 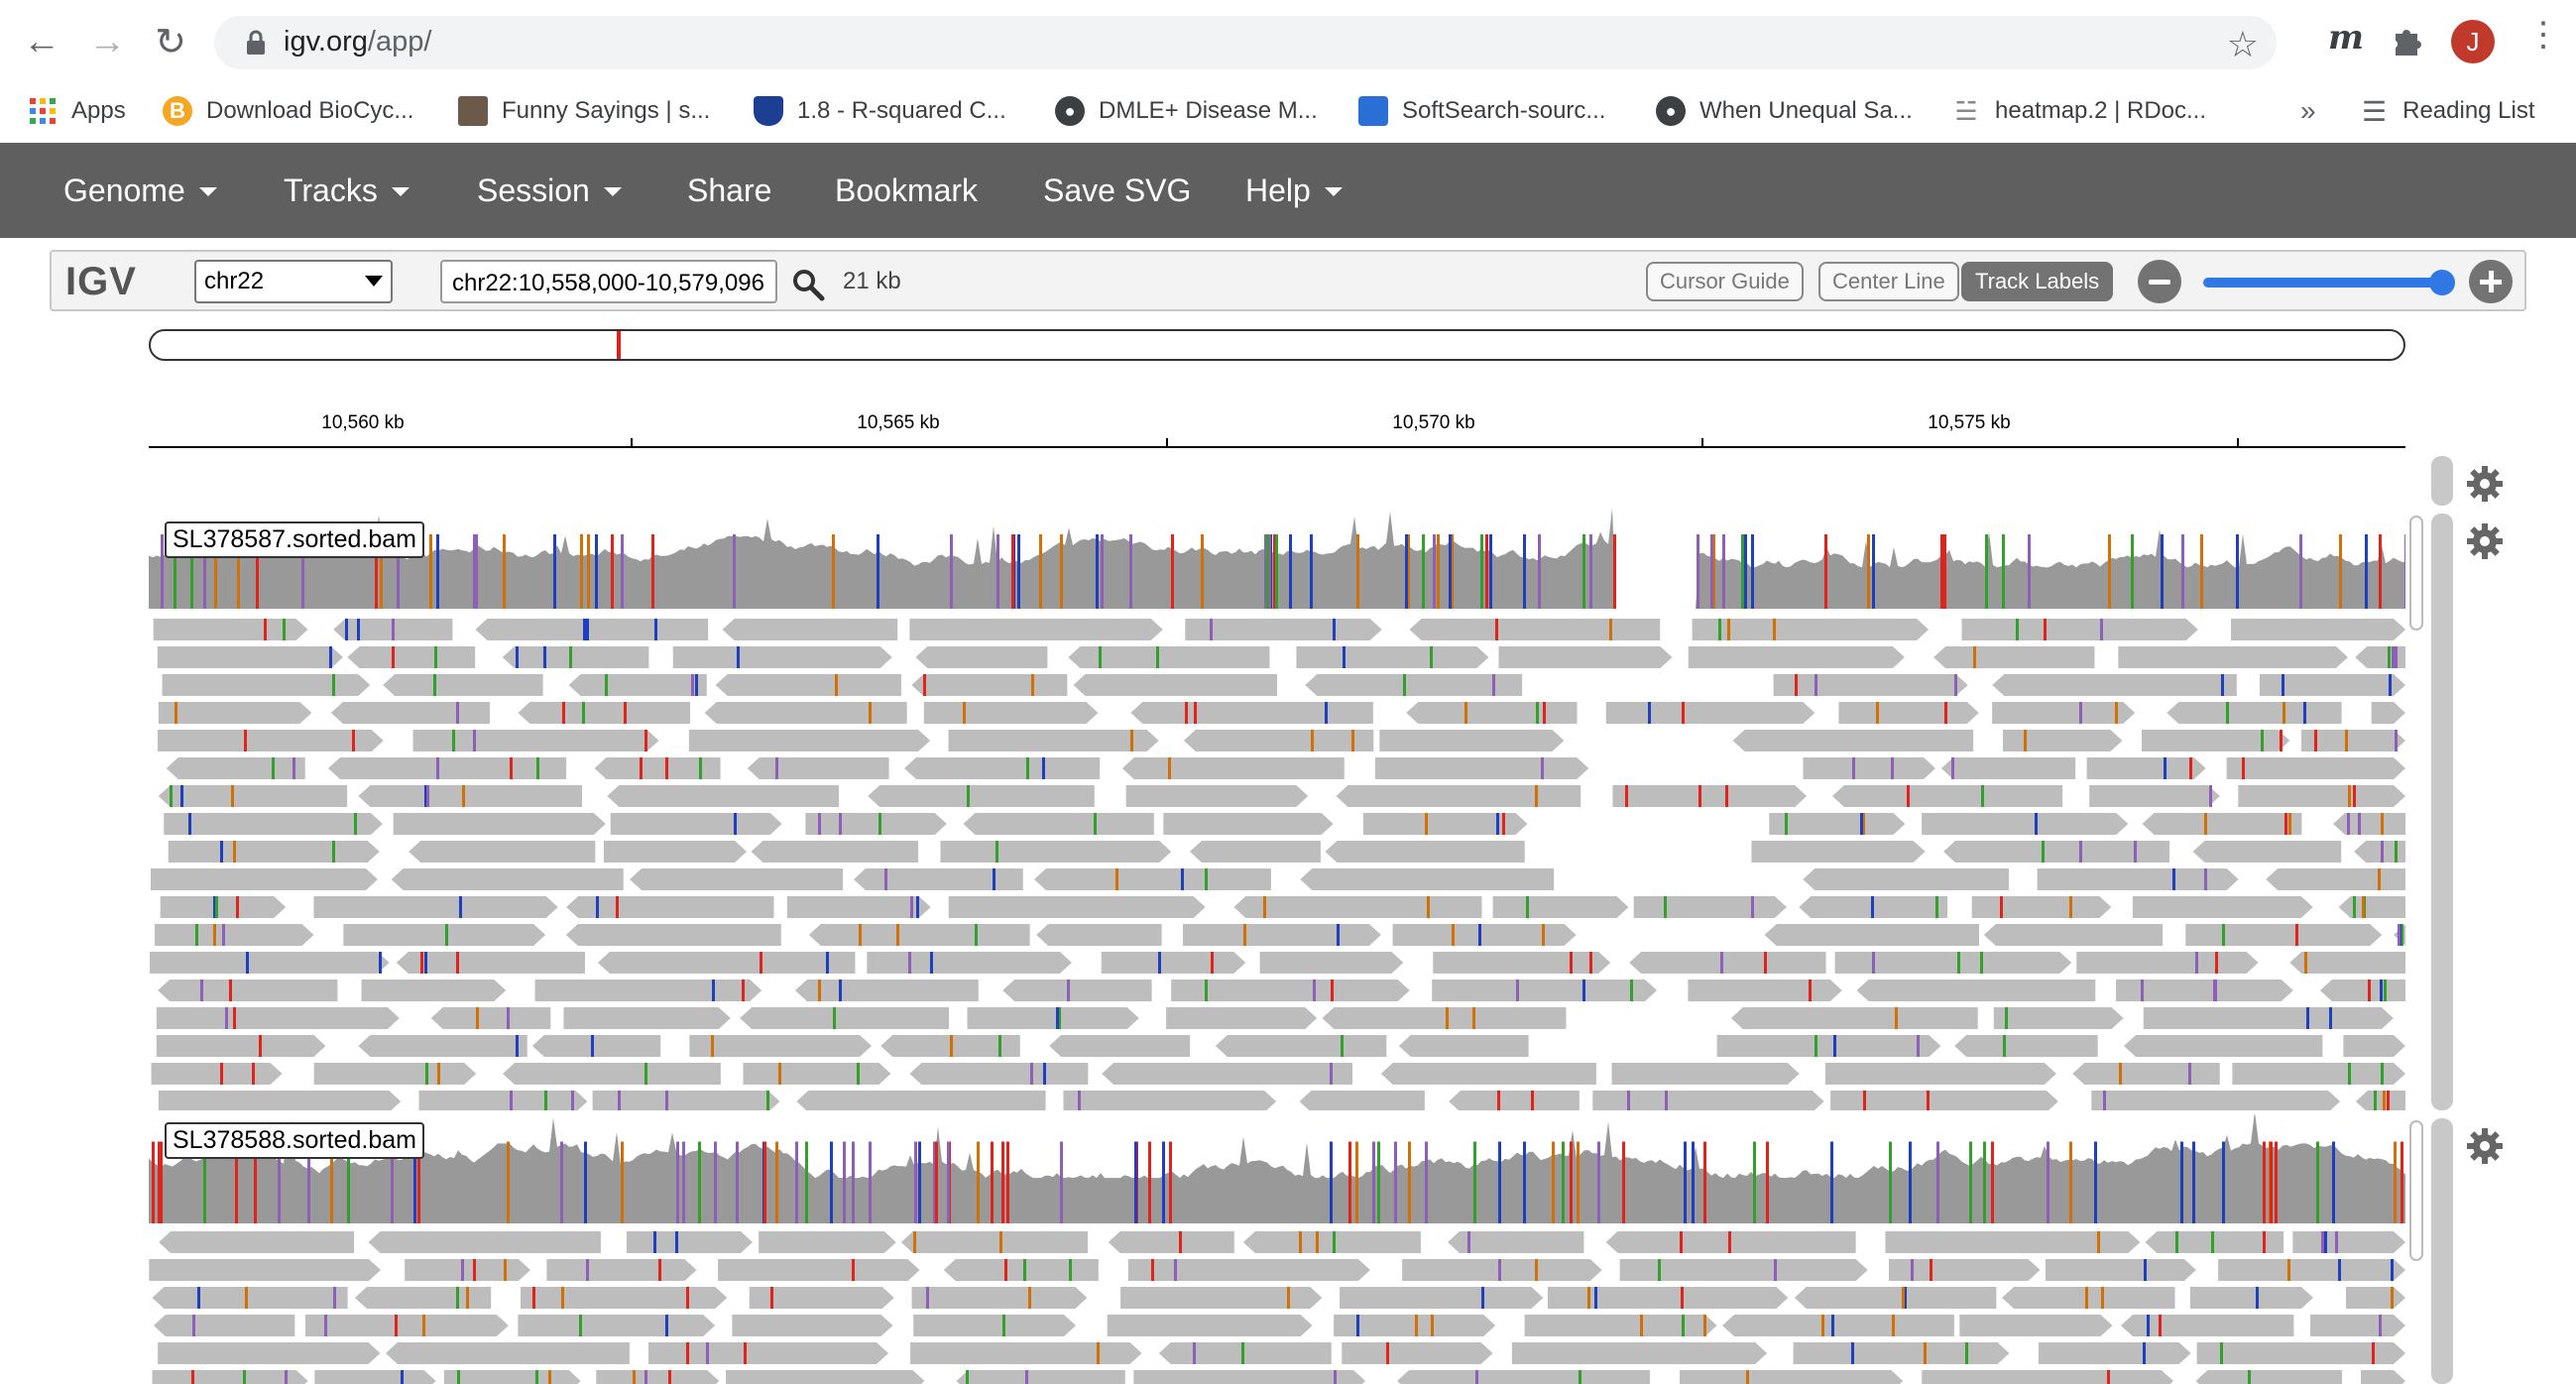 What do you see at coordinates (77, 111) in the screenshot?
I see `bookmark-apps: Apps` at bounding box center [77, 111].